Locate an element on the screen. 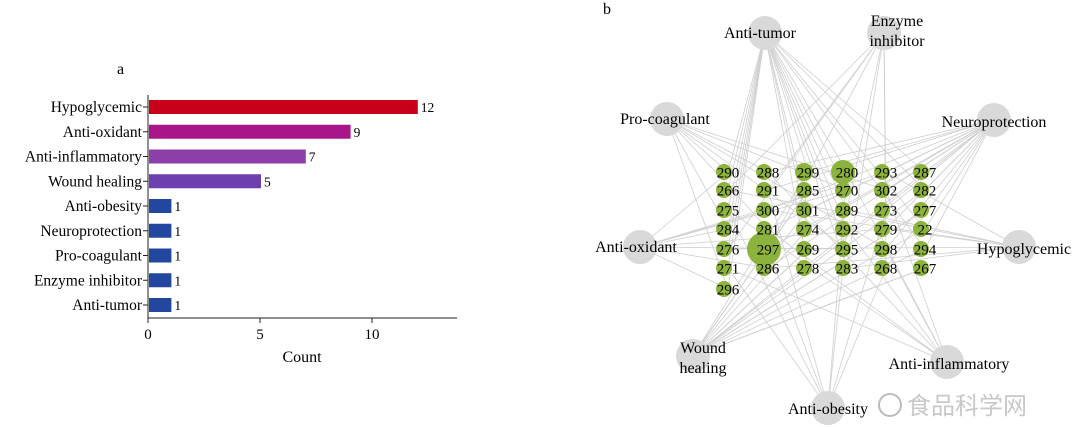 The width and height of the screenshot is (1080, 427). compound-label: 280 is located at coordinates (847, 174).